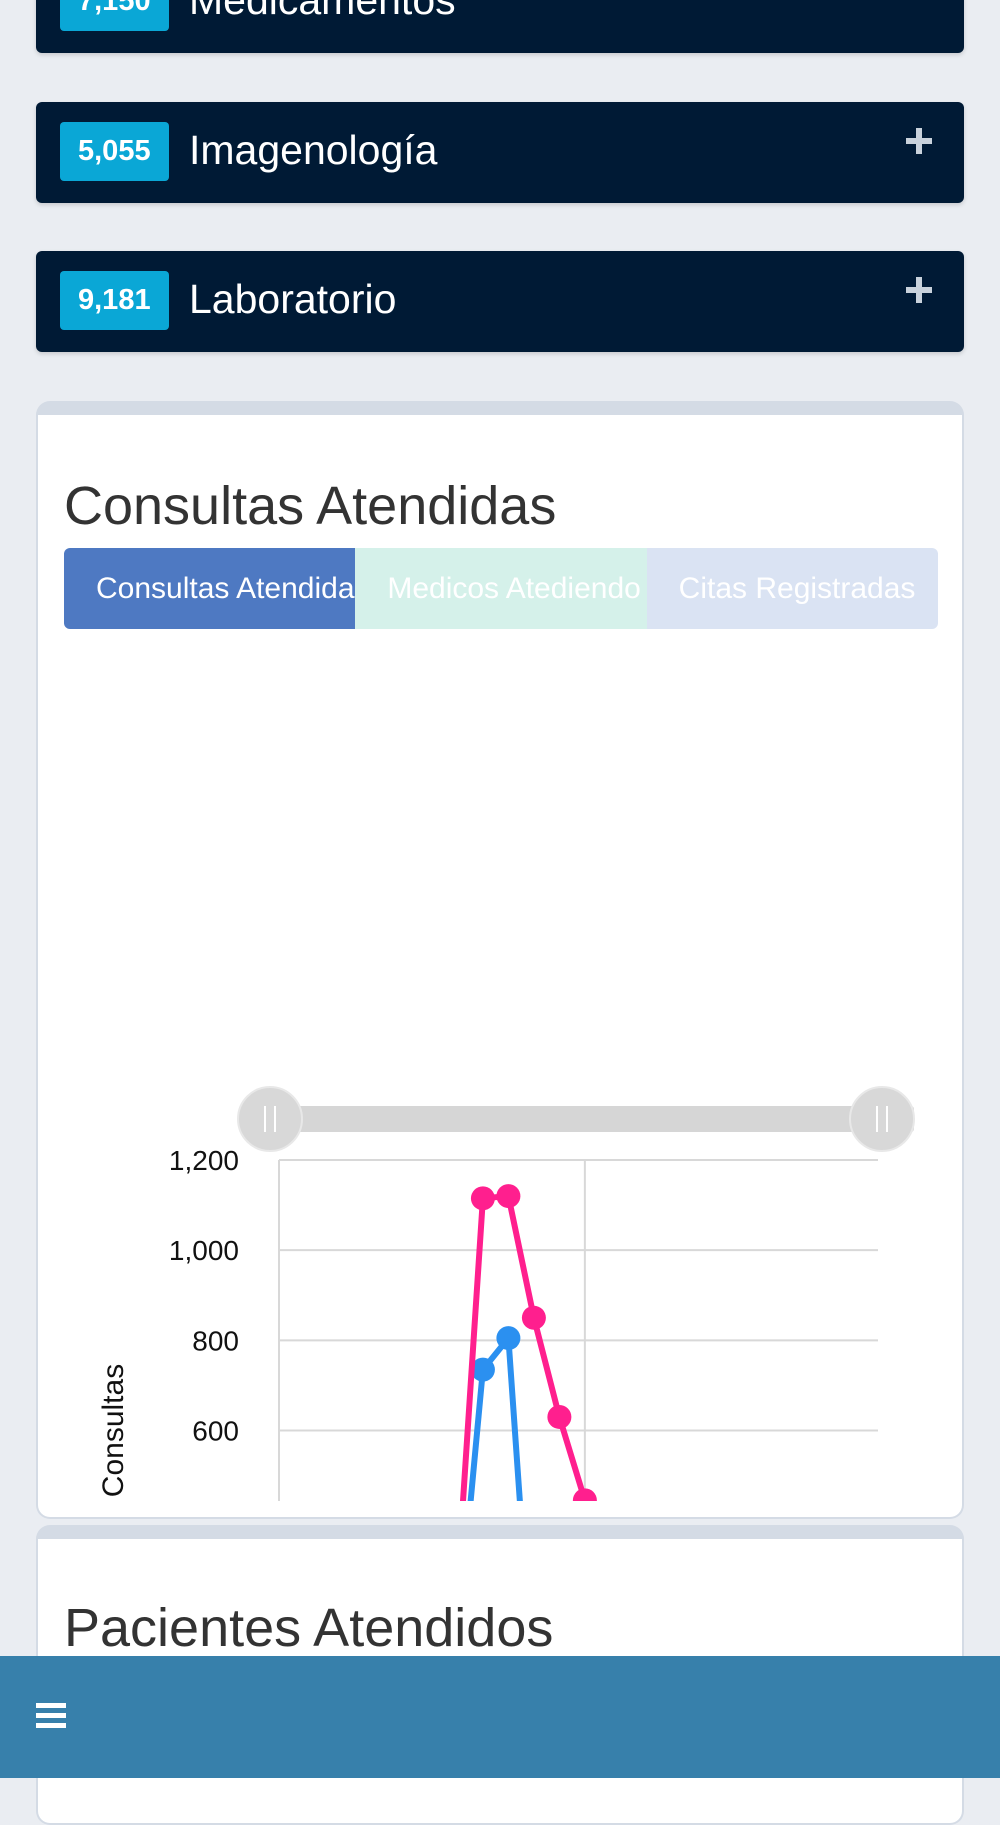 The width and height of the screenshot is (1000, 1825). I want to click on y-tick-label: 600, so click(215, 1431).